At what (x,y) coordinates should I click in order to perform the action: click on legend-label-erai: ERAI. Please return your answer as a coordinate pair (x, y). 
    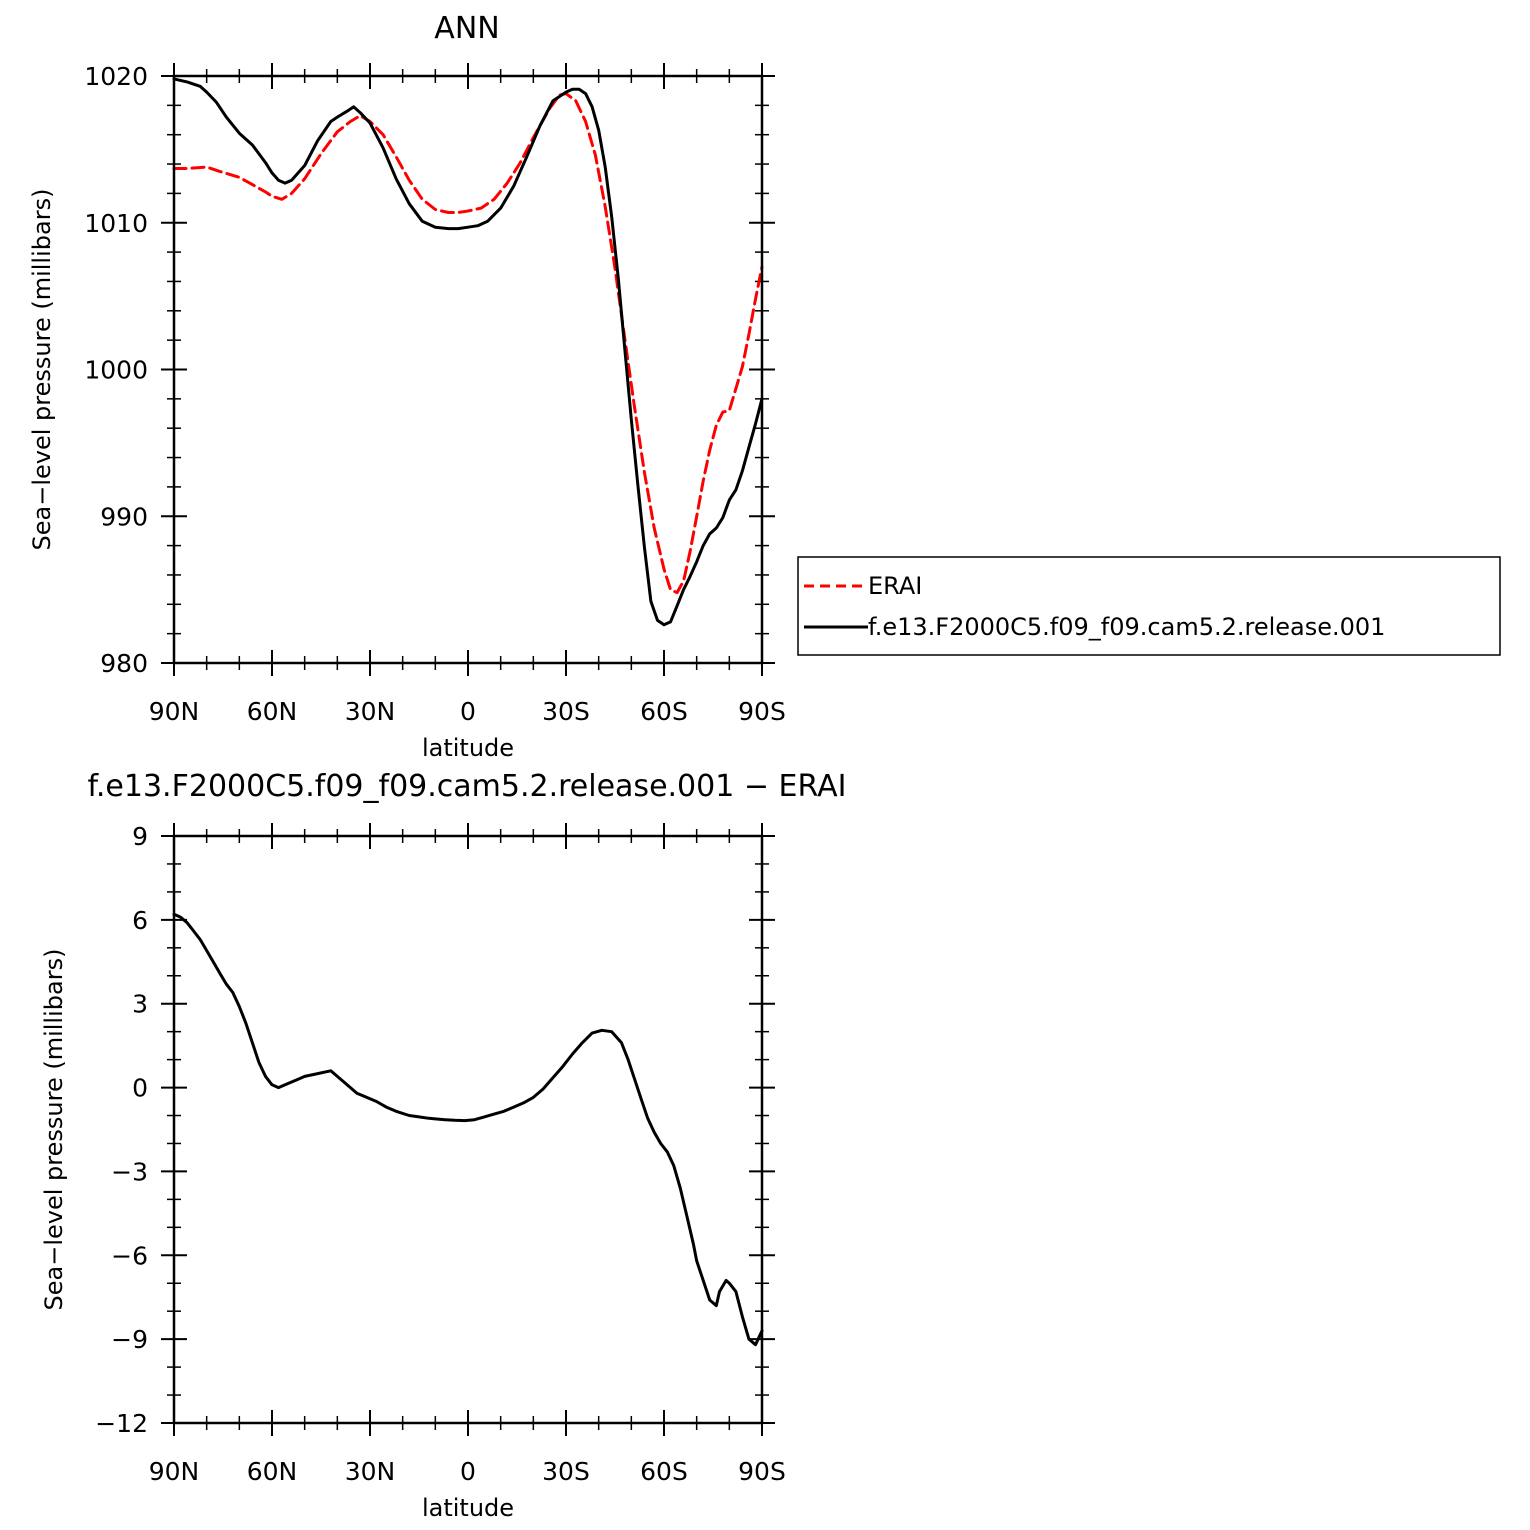
    Looking at the image, I should click on (895, 586).